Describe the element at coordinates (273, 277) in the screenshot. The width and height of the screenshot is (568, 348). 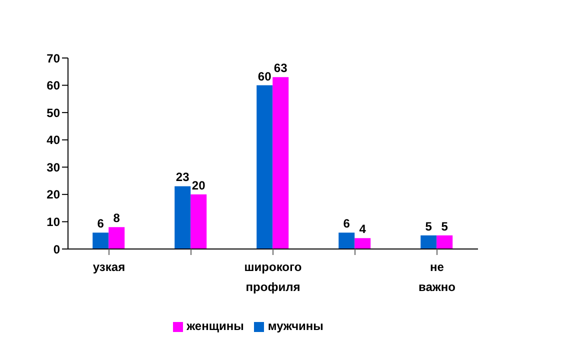
I see `x-tick-label: широкого профиля` at that location.